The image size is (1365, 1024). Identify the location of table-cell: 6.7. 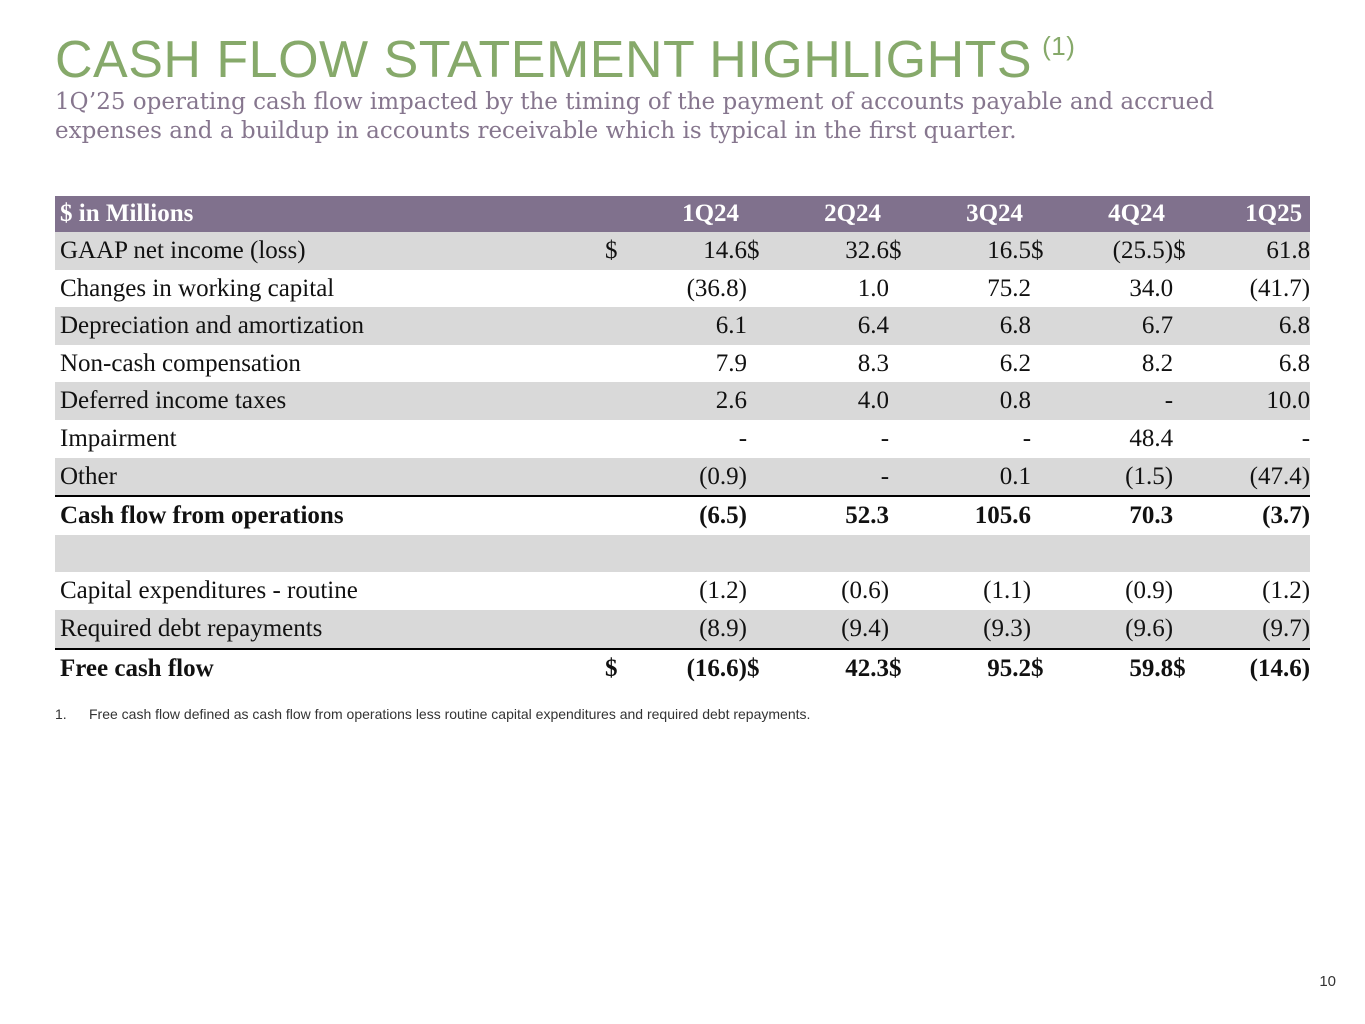
(1117, 326).